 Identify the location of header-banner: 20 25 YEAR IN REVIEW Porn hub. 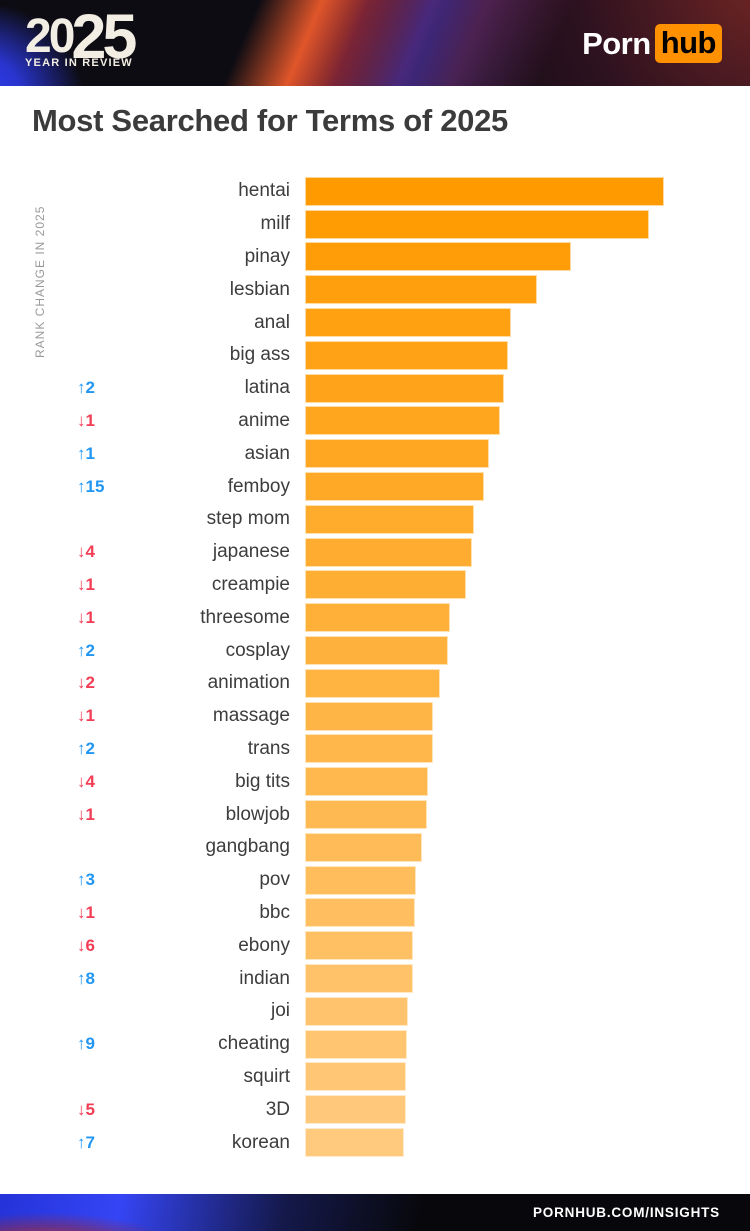
(375, 43).